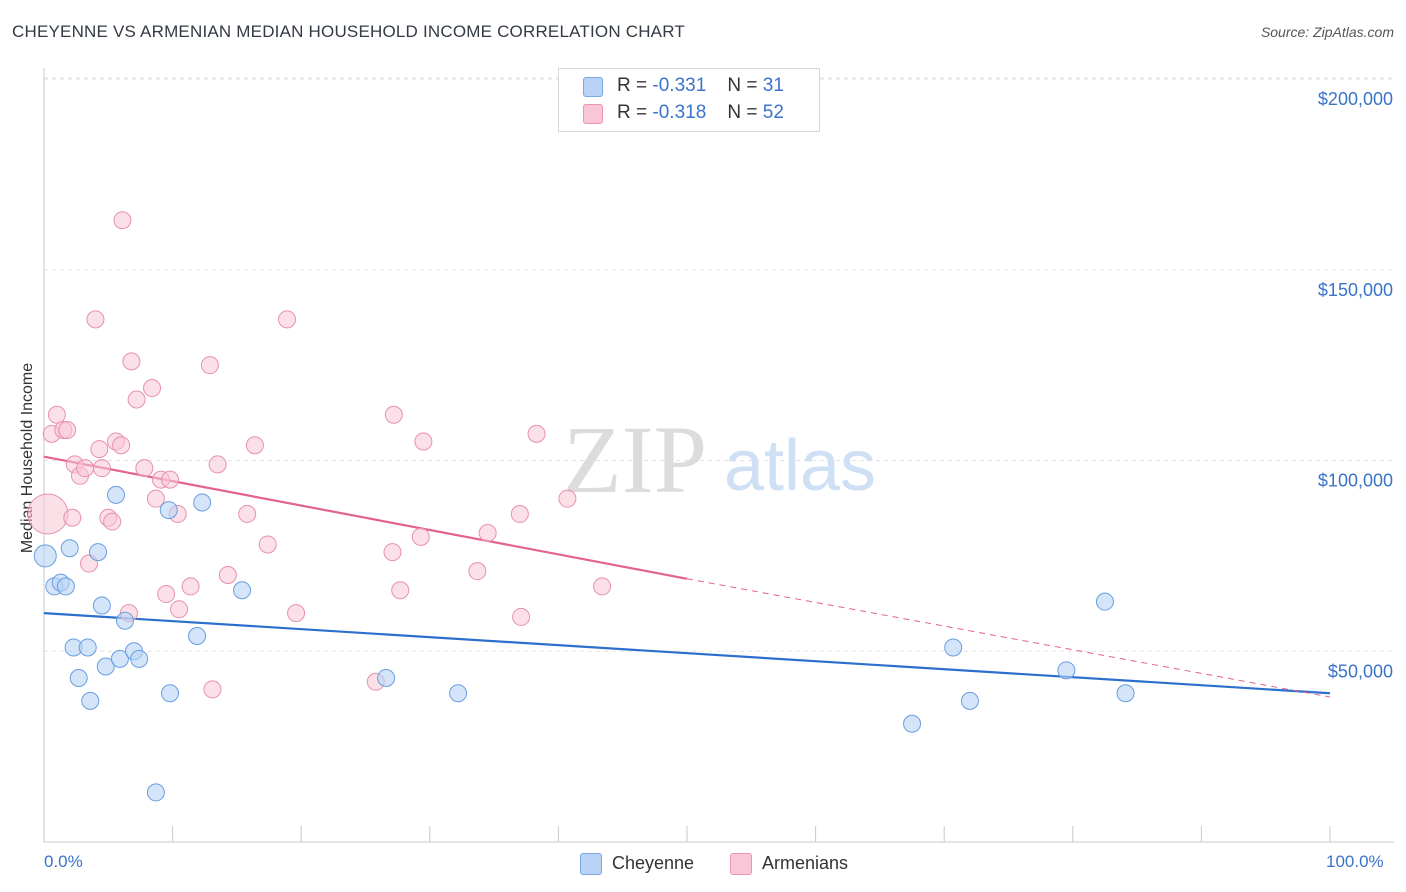  Describe the element at coordinates (689, 100) in the screenshot. I see `stats-legend: R = -0.331 N = 31 R = -0.318 N = 52` at that location.